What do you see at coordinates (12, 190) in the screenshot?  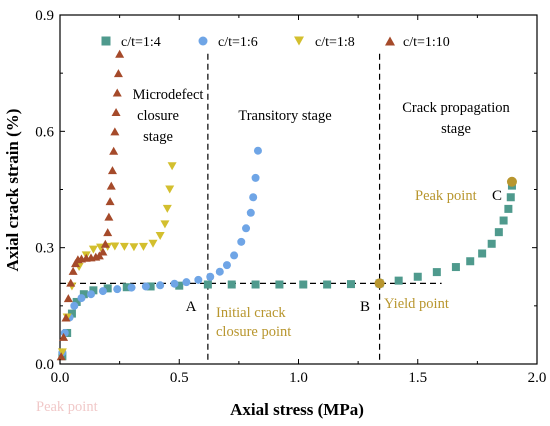 I see `y-axis-label: Axial crack strain (%)` at bounding box center [12, 190].